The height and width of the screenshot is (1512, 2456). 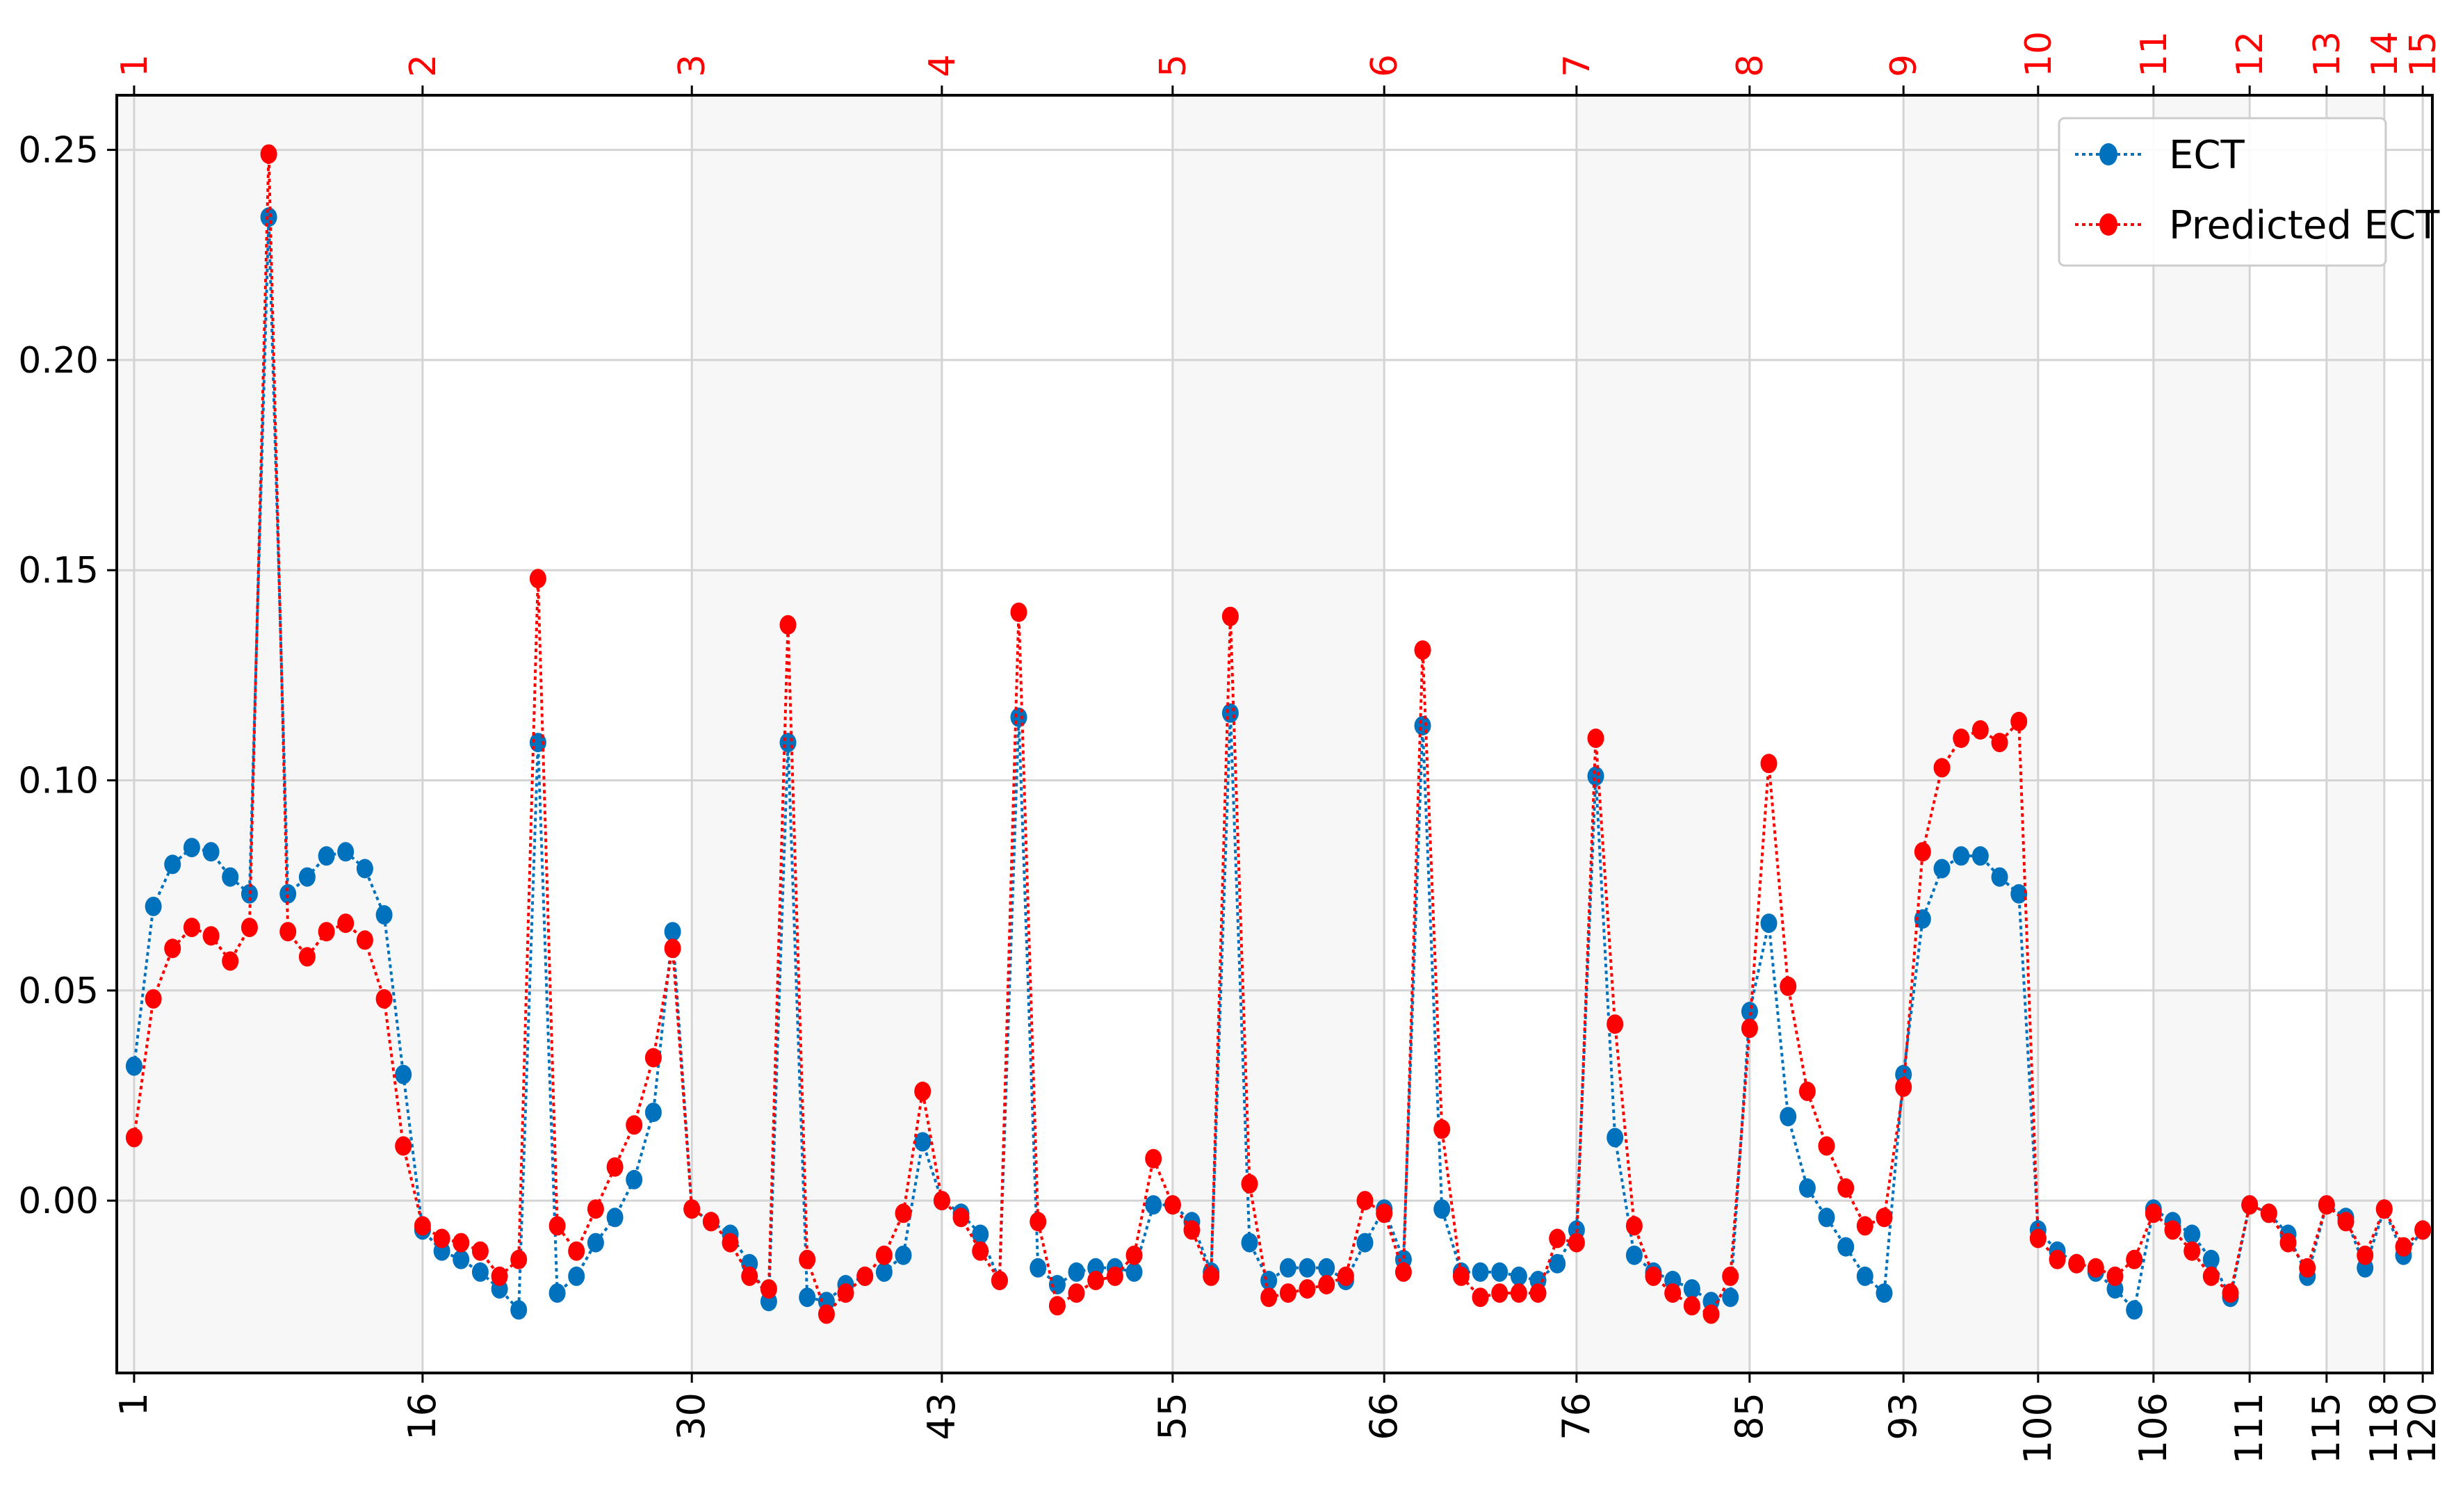 I want to click on x-tick-label-top-2: 3, so click(x=692, y=65).